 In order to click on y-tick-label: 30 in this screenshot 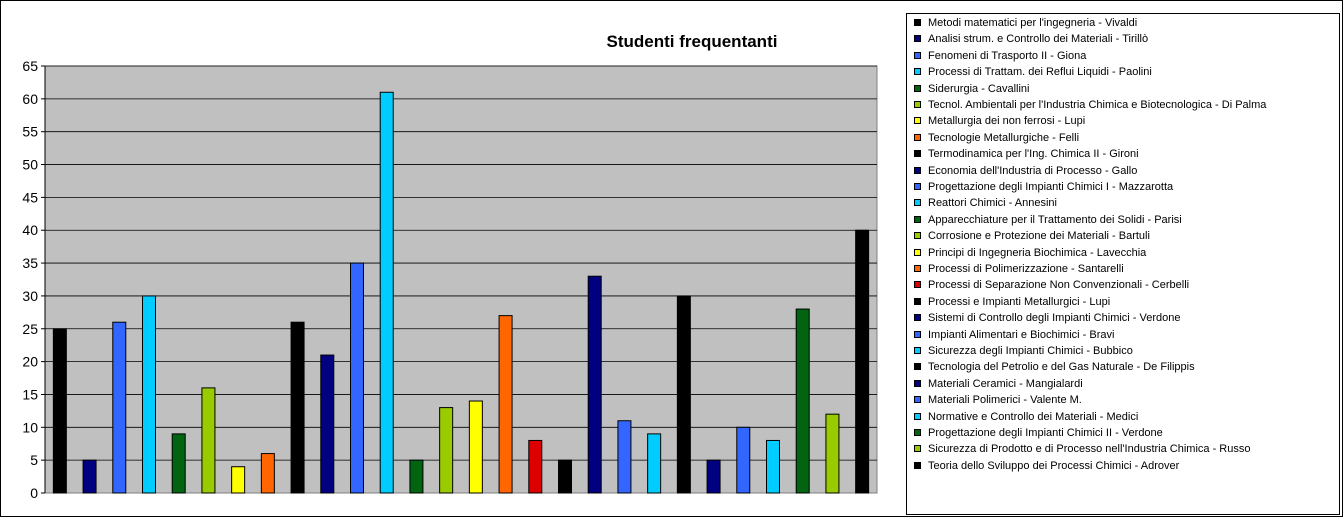, I will do `click(30, 296)`.